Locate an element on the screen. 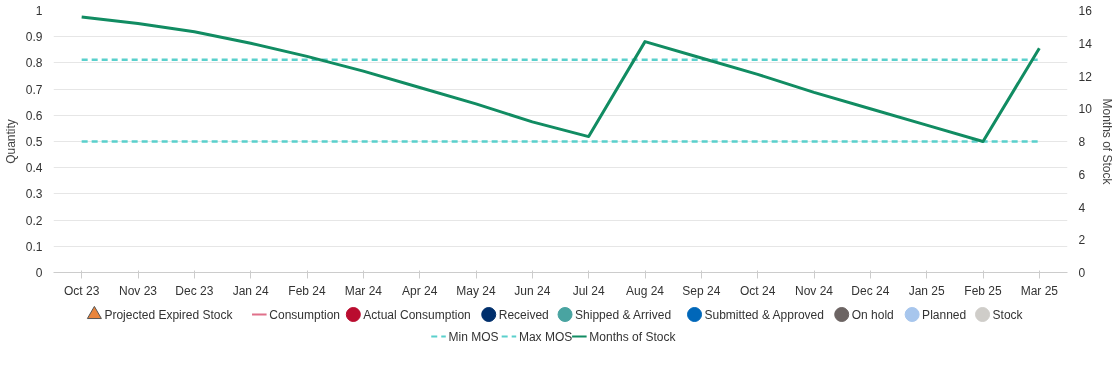 The image size is (1116, 365). y-tick-label: 0.8 is located at coordinates (34, 63).